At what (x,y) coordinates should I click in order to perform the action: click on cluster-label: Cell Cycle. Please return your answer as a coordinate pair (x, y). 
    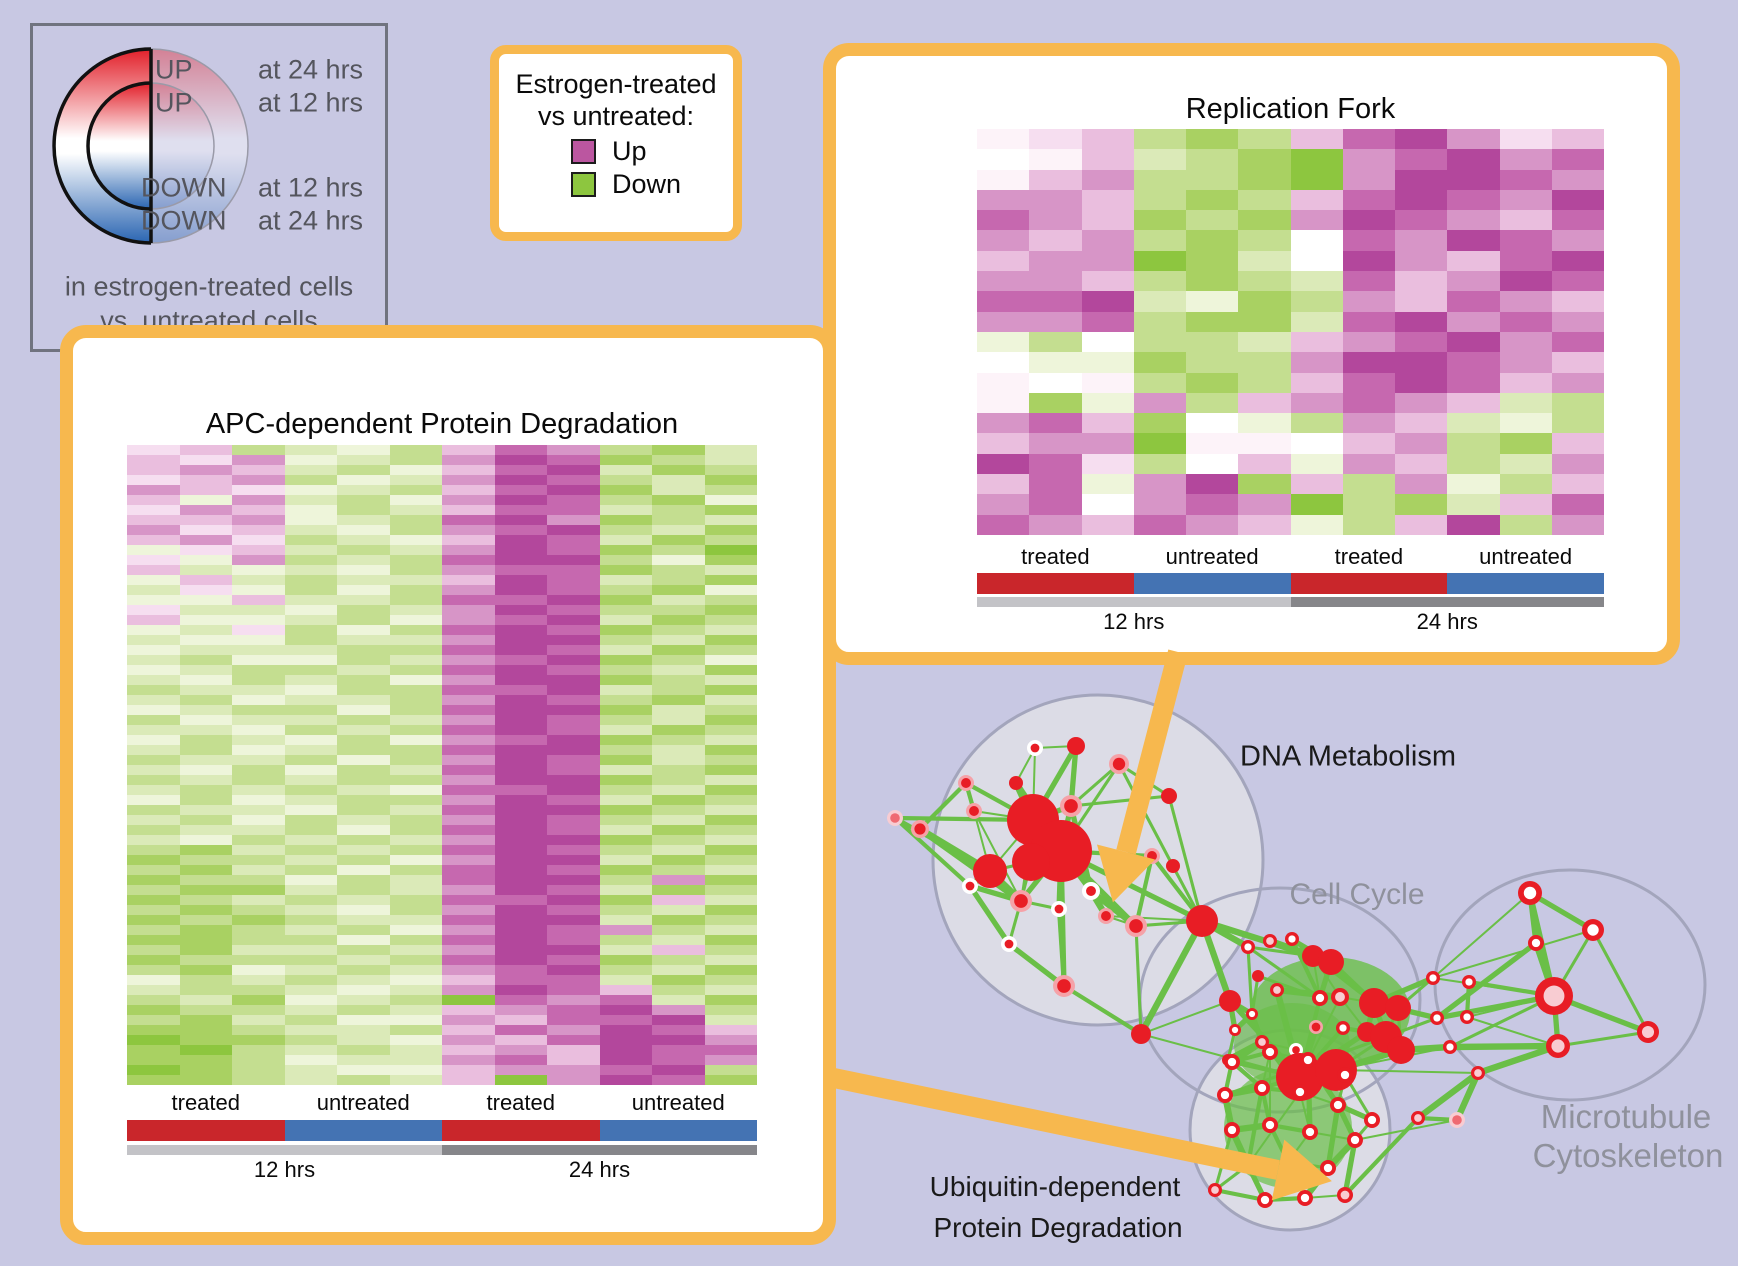
    Looking at the image, I should click on (1357, 894).